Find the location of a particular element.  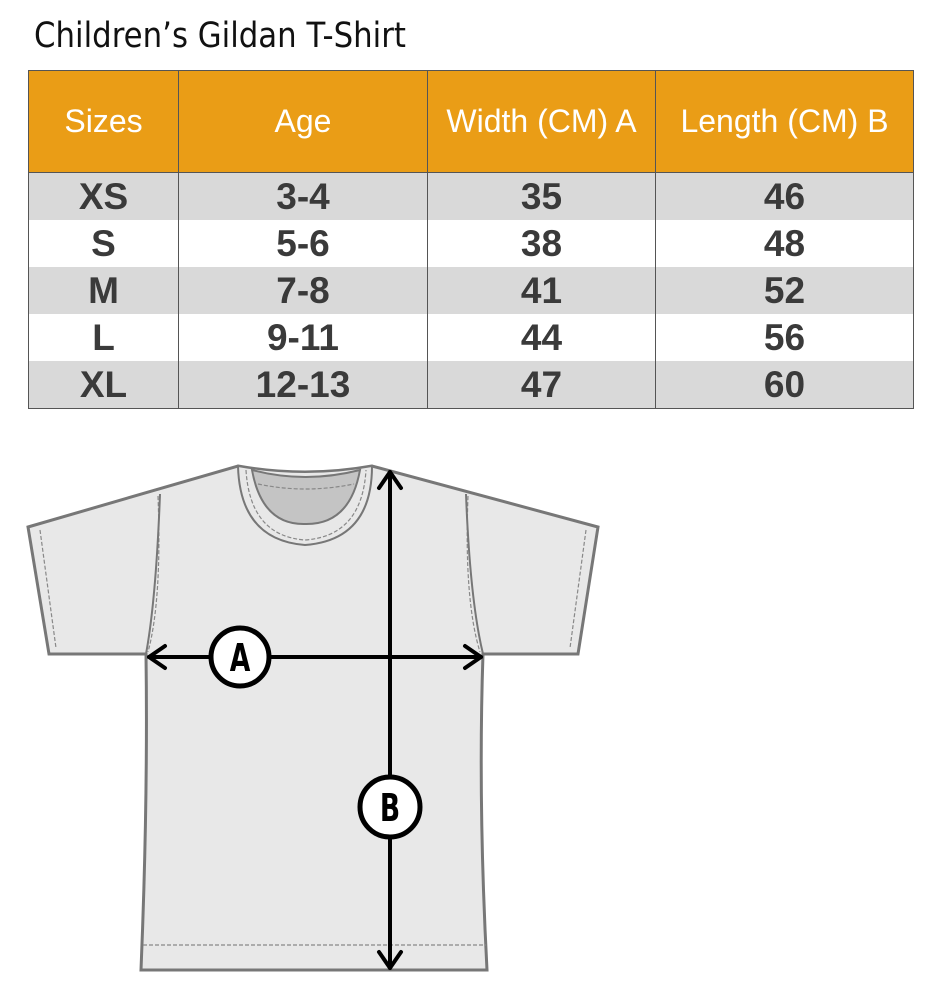

cell-width: 38 is located at coordinates (541, 243).